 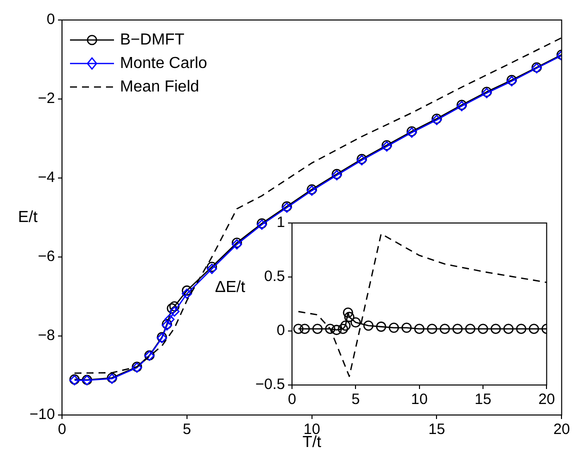 I want to click on y-tick-label: 0.5, so click(x=274, y=277).